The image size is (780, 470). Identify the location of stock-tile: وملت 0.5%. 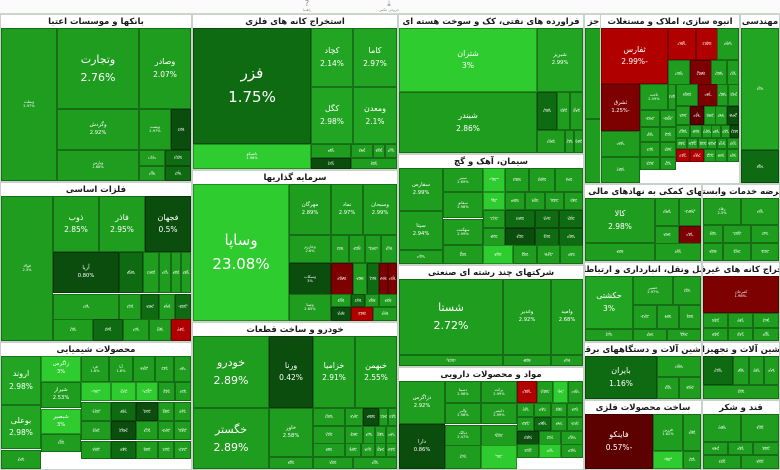
(358, 300).